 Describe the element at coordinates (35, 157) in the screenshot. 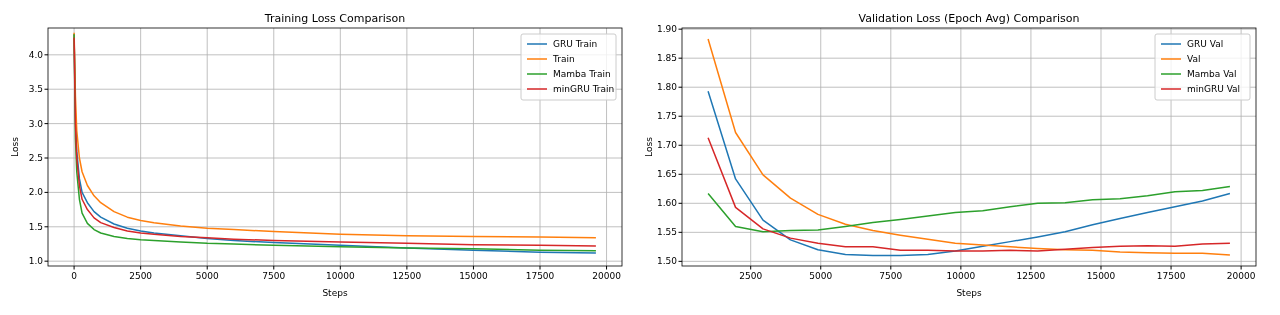

I see `y-tick-label: 2.5` at that location.